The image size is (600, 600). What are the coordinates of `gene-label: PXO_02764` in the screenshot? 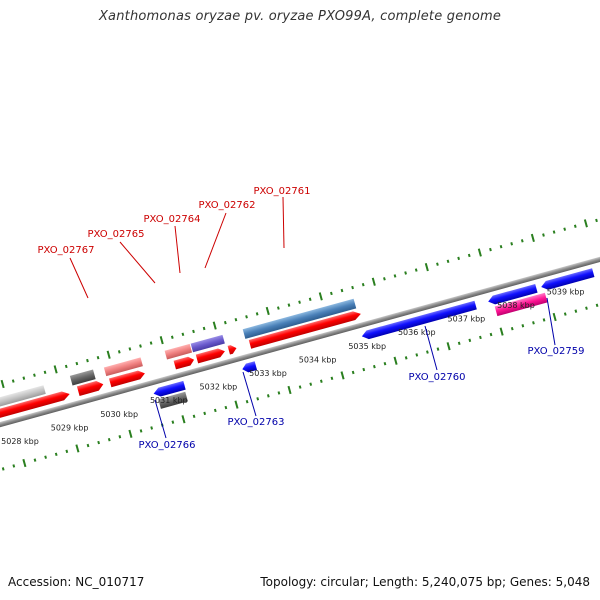 It's located at (172, 219).